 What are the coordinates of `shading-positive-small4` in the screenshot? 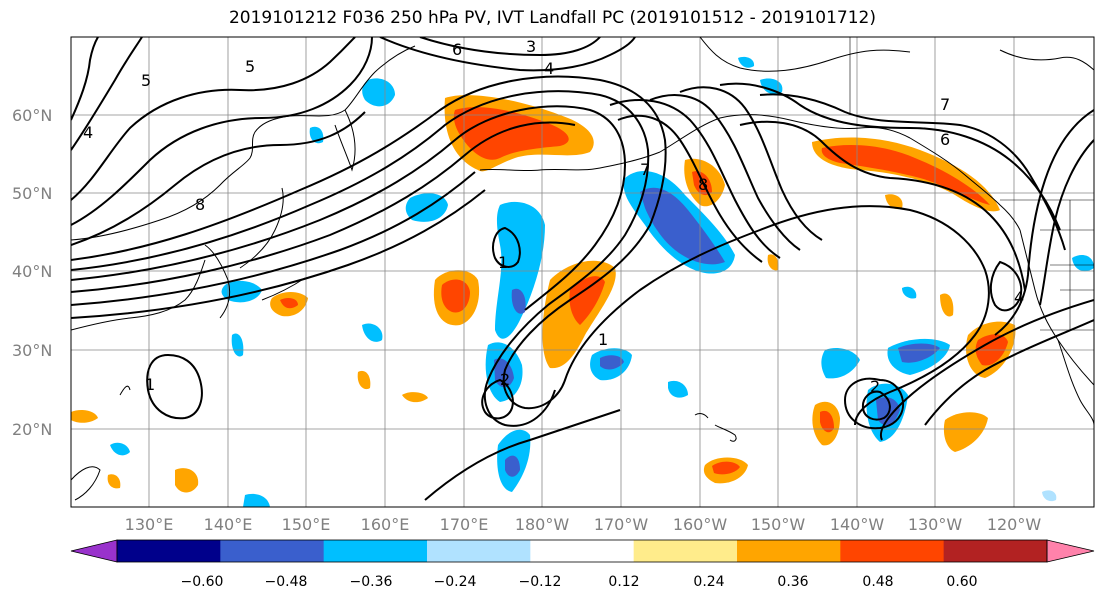 It's located at (84, 416).